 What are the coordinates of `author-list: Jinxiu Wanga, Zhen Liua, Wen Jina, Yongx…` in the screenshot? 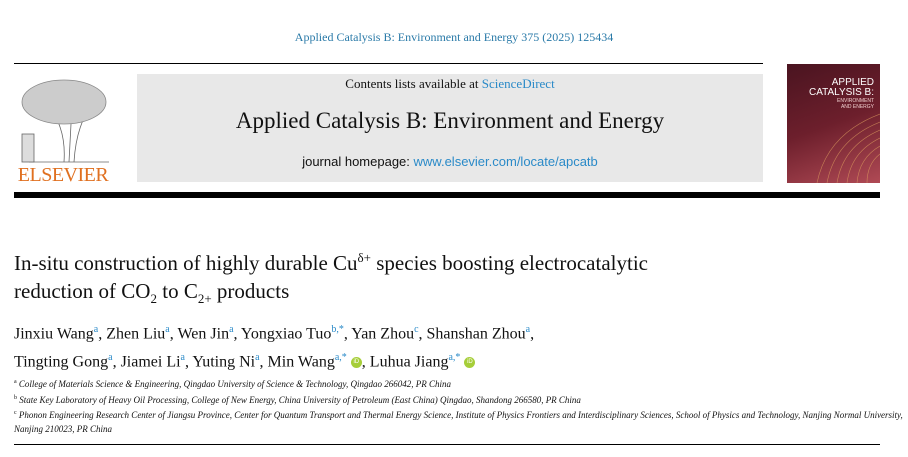 It's located at (274, 347).